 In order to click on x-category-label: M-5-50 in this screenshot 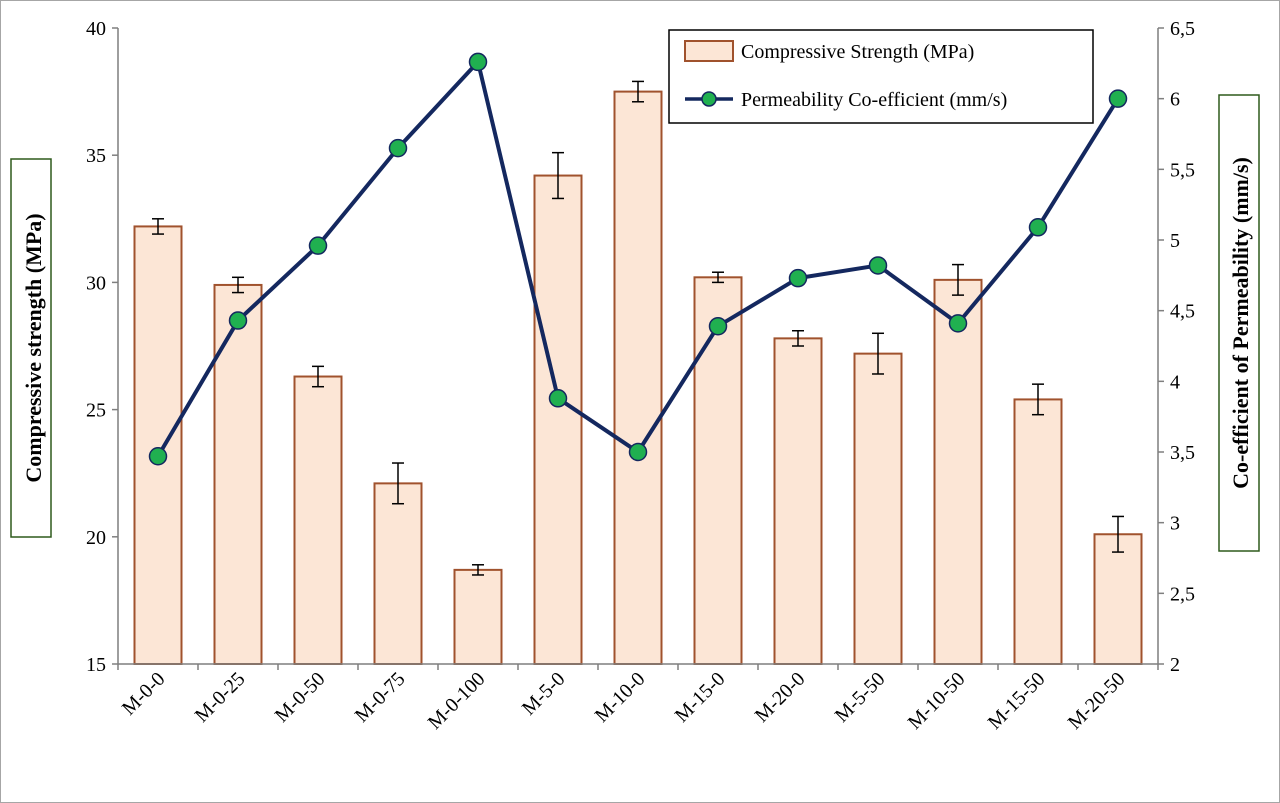, I will do `click(860, 697)`.